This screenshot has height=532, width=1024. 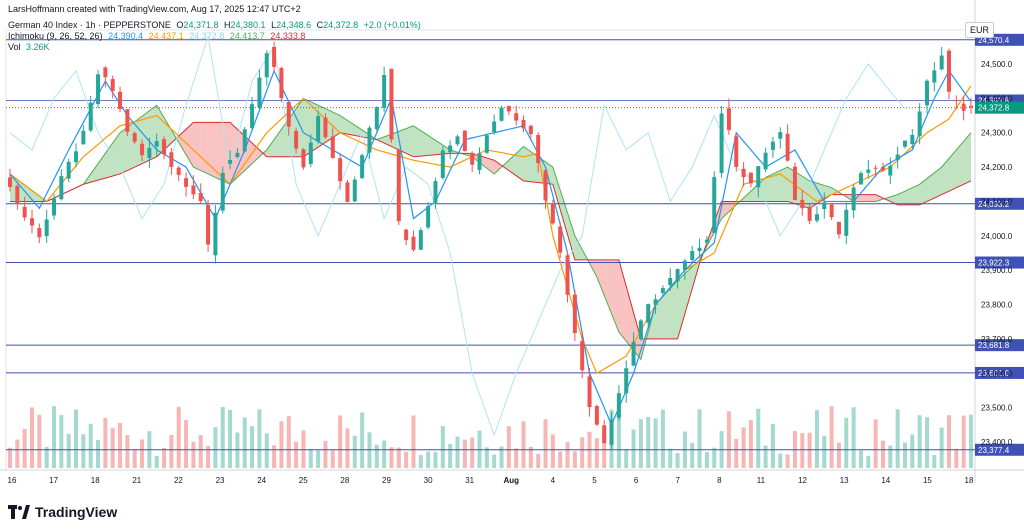 I want to click on tenkan-value: 24,390.4, so click(x=126, y=36).